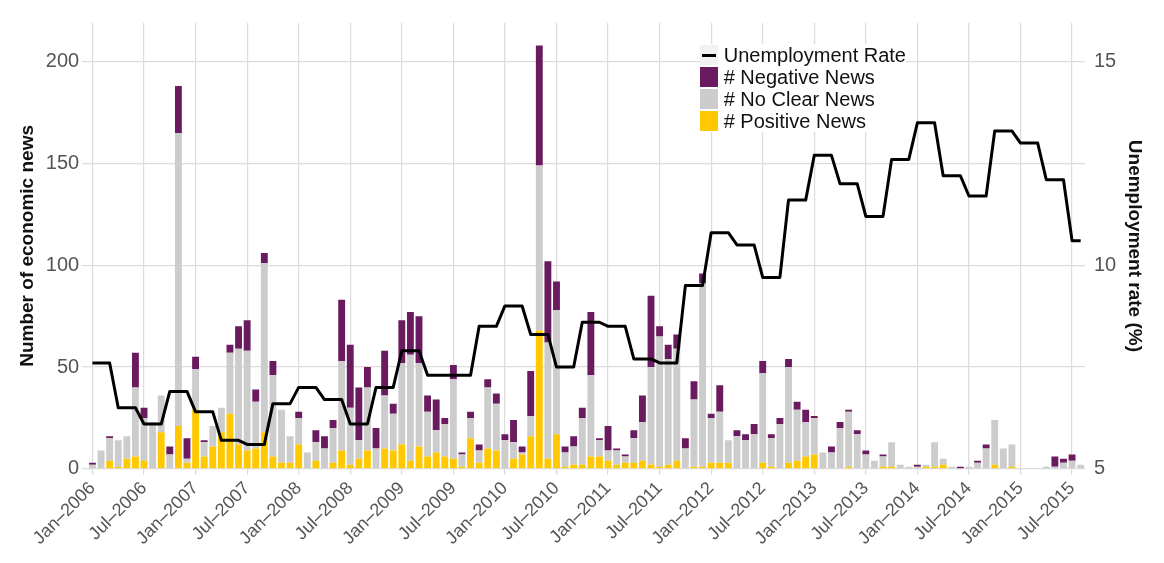 The image size is (1164, 563). What do you see at coordinates (814, 55) in the screenshot?
I see `legend-label: Unemployment Rate` at bounding box center [814, 55].